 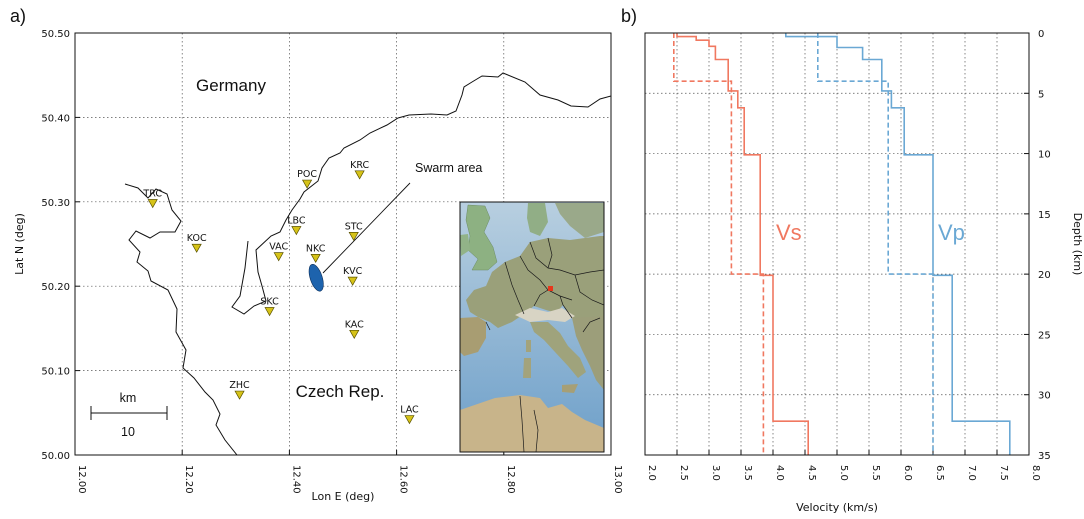 I want to click on station-label-kac: KAC, so click(x=354, y=324).